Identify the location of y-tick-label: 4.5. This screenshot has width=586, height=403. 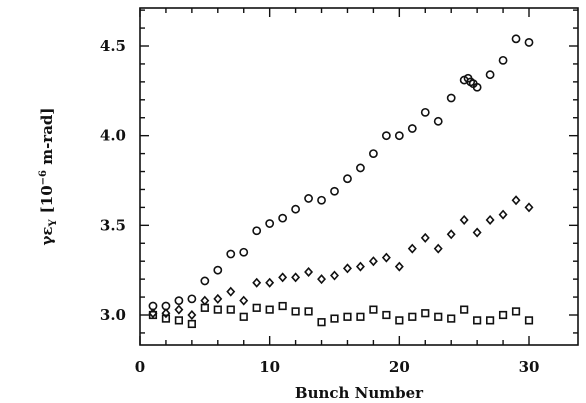
(113, 46).